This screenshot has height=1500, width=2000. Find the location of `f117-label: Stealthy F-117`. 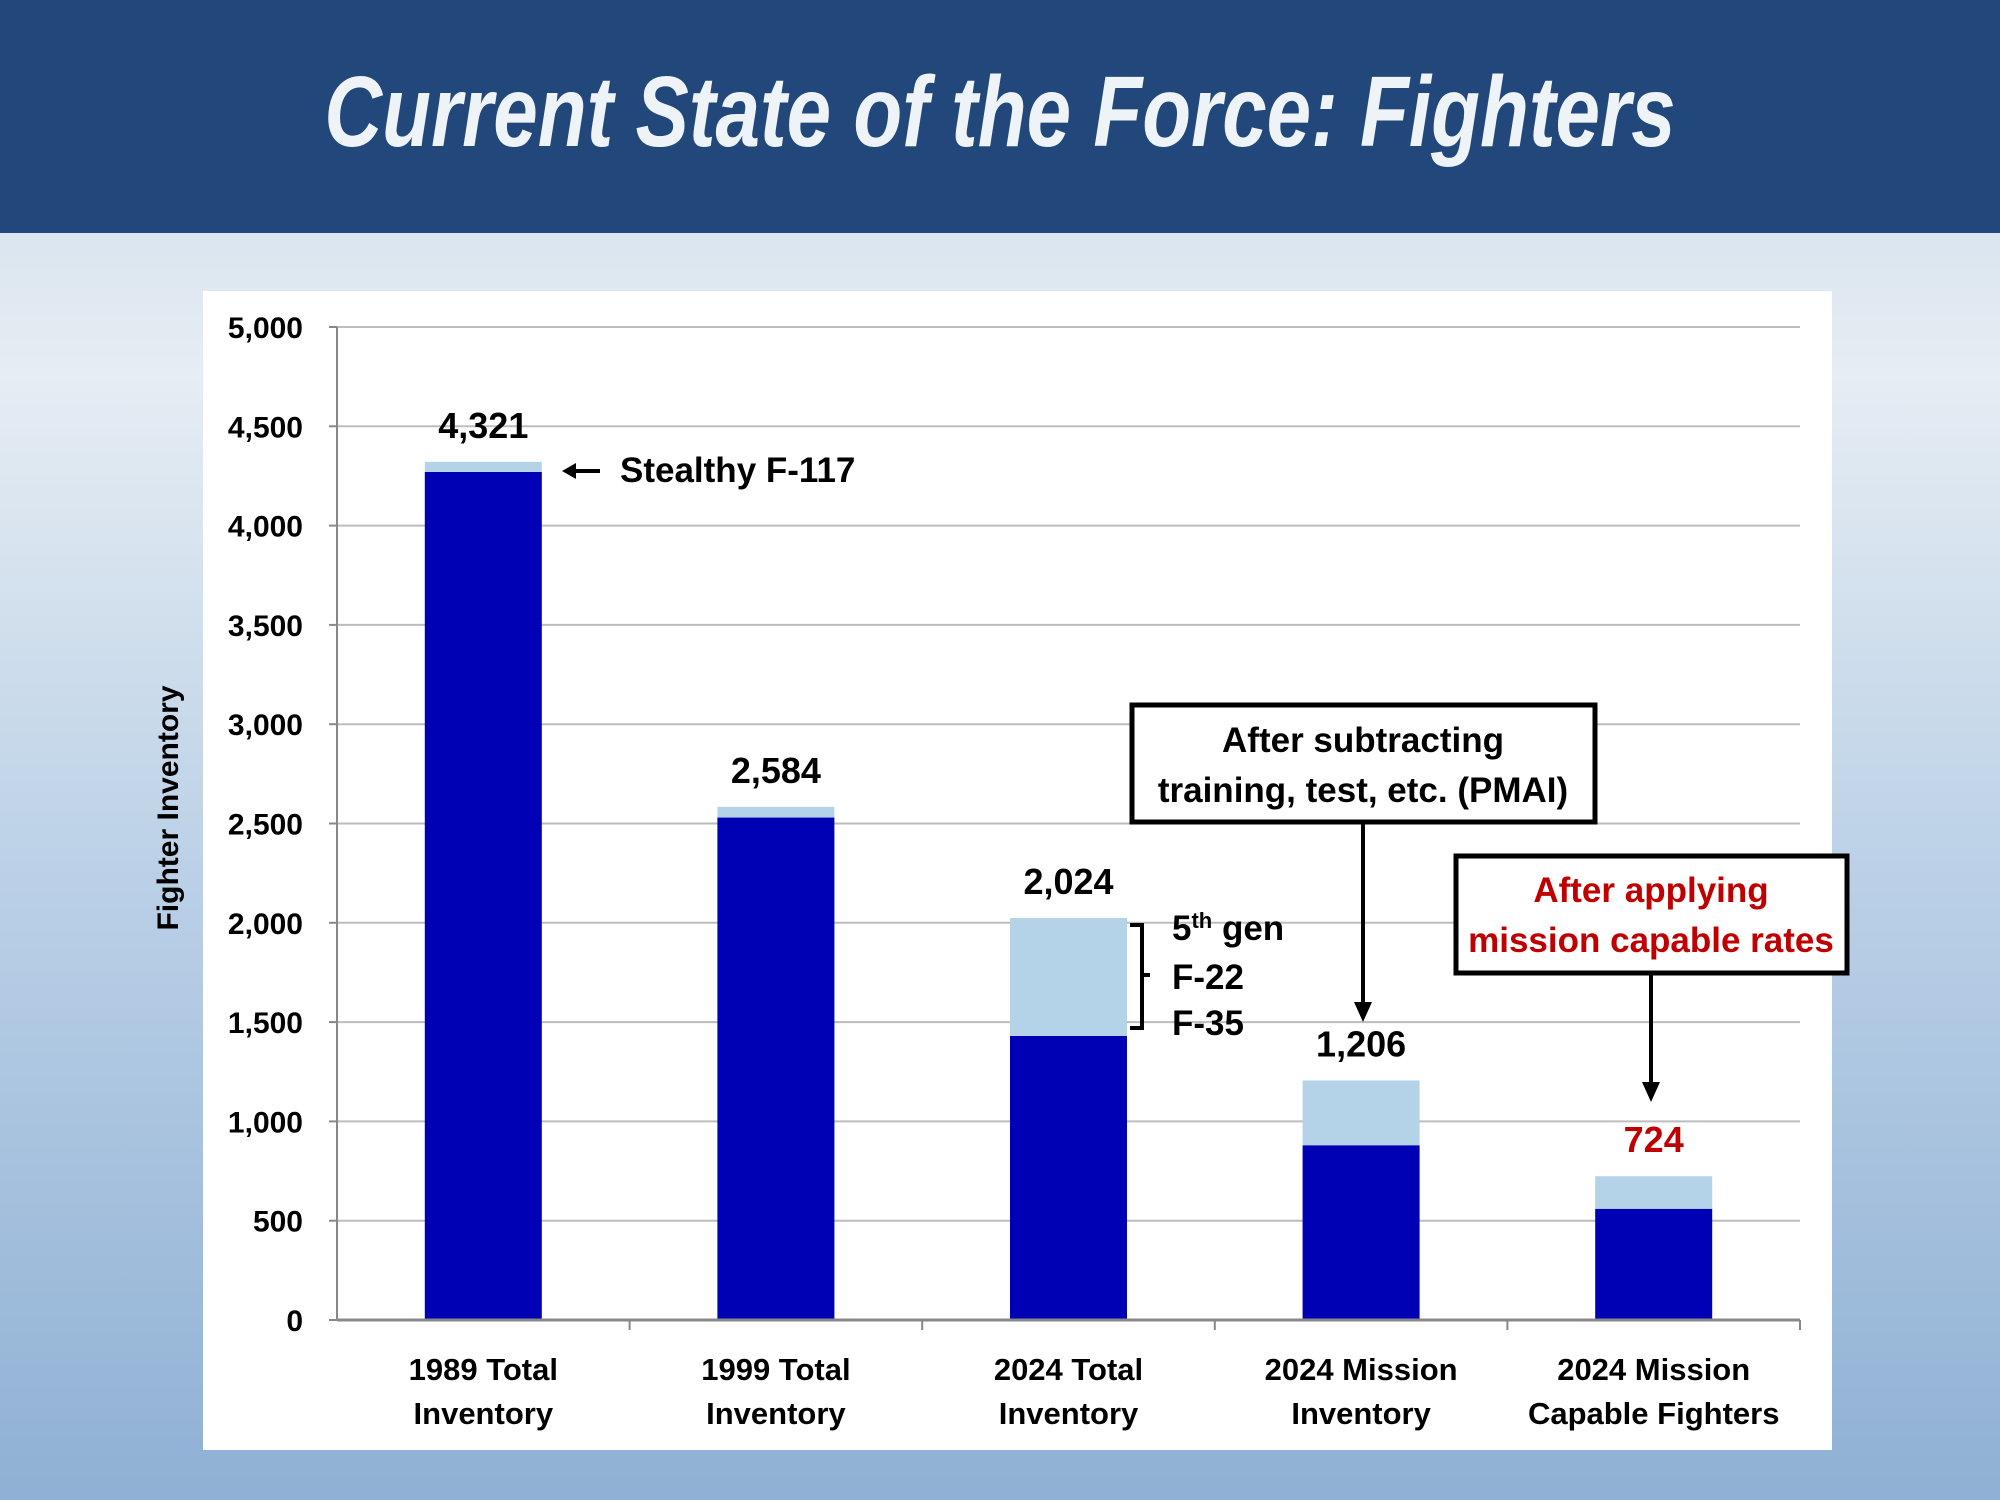

f117-label: Stealthy F-117 is located at coordinates (737, 470).